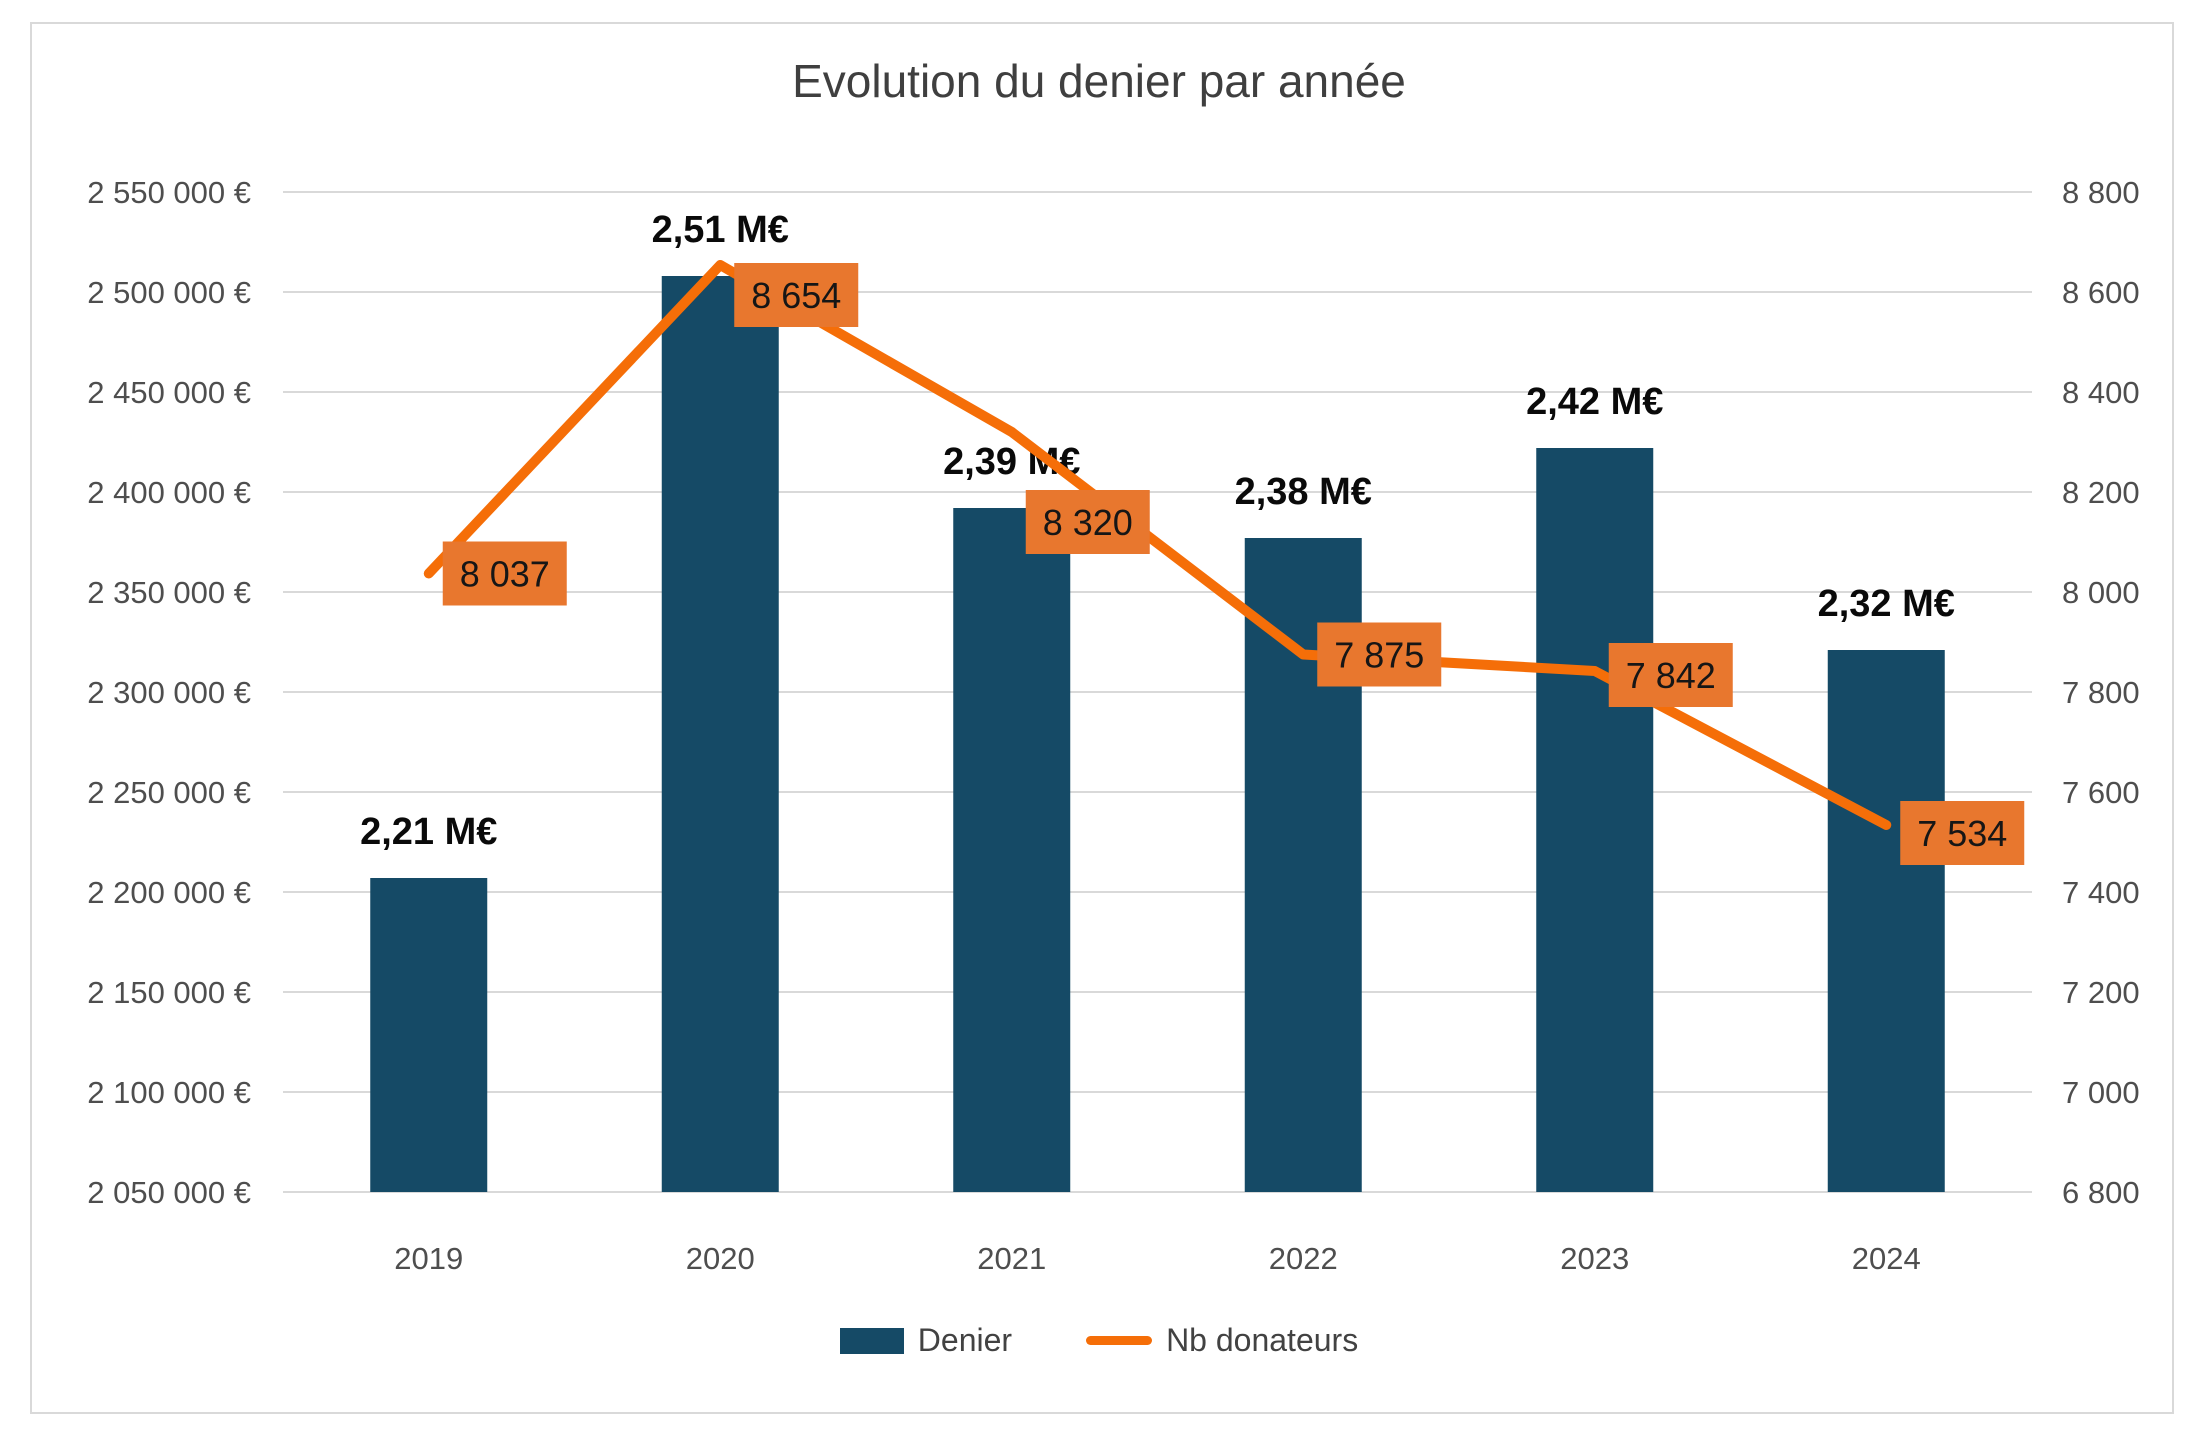  I want to click on y-left-tick: 2 550 000 €, so click(169, 192).